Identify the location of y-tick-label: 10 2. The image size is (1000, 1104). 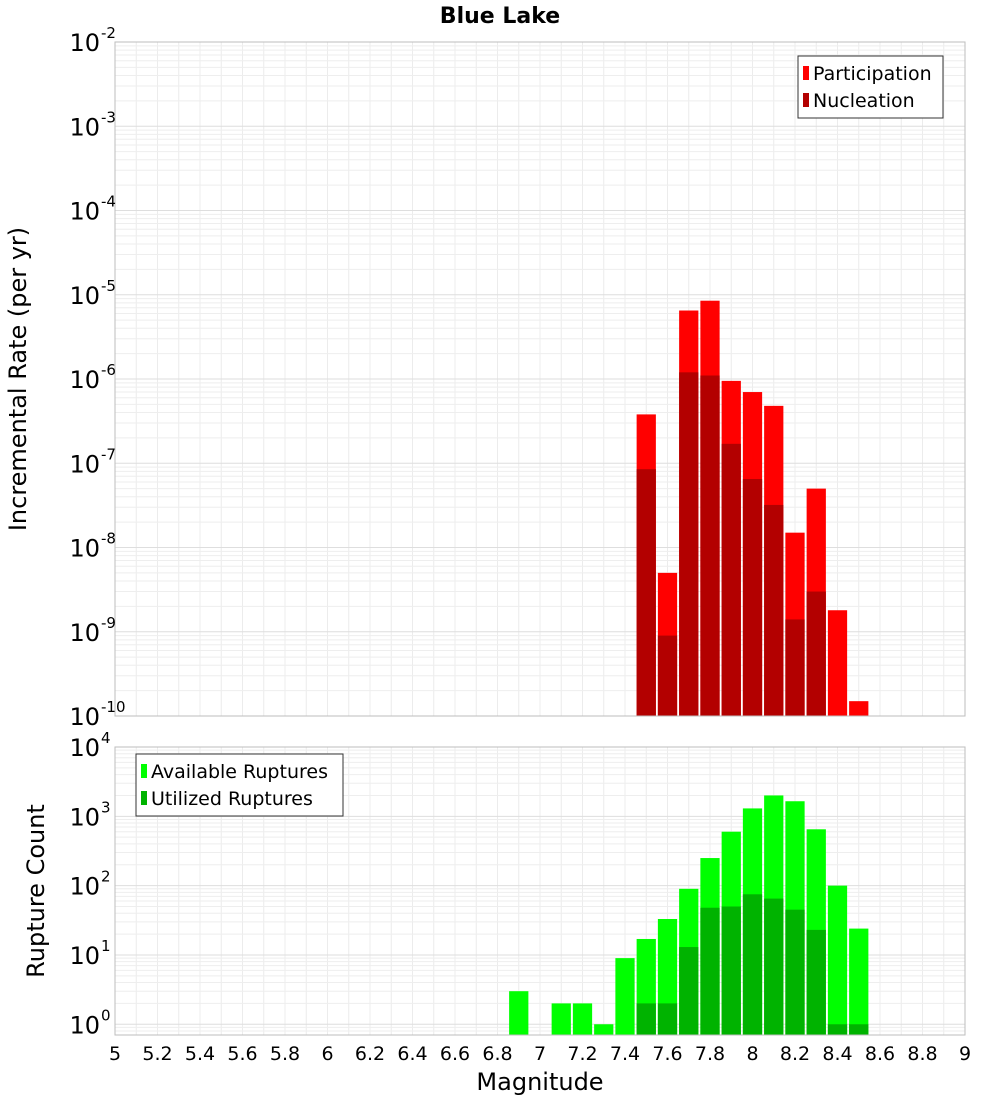
(89, 884).